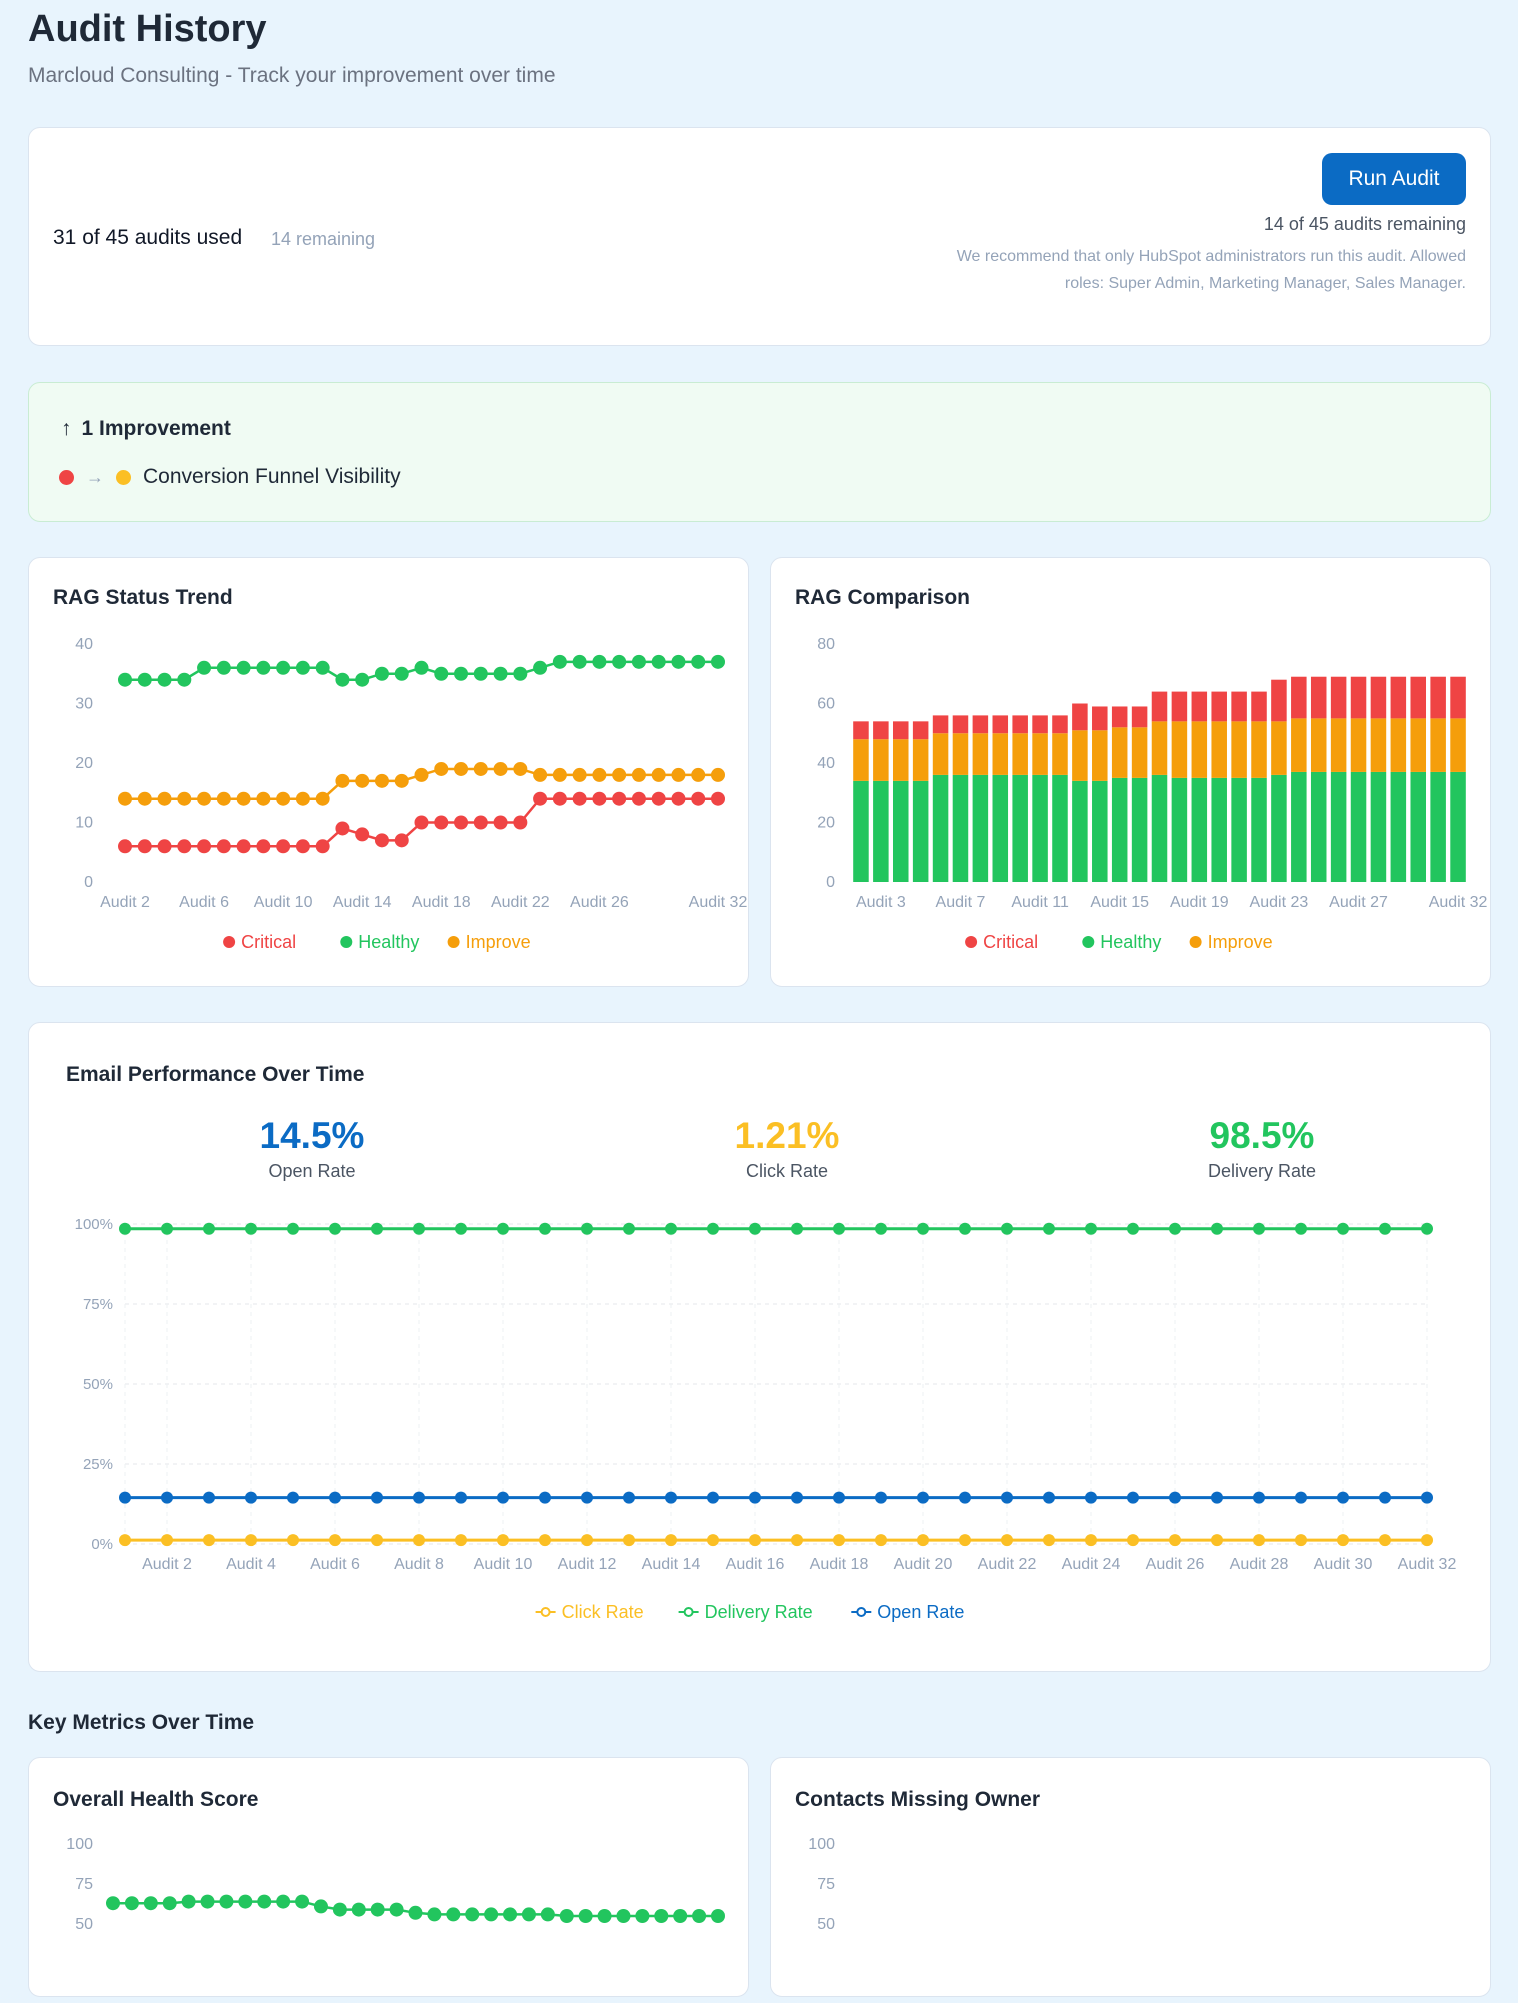  What do you see at coordinates (1195, 942) in the screenshot?
I see `legend-dot-icon` at bounding box center [1195, 942].